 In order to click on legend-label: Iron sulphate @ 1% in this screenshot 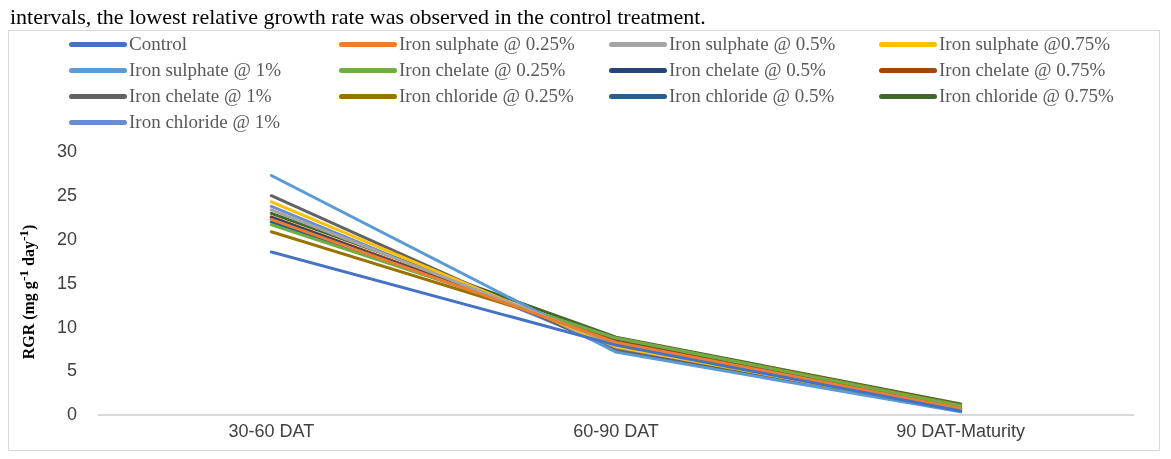, I will do `click(205, 70)`.